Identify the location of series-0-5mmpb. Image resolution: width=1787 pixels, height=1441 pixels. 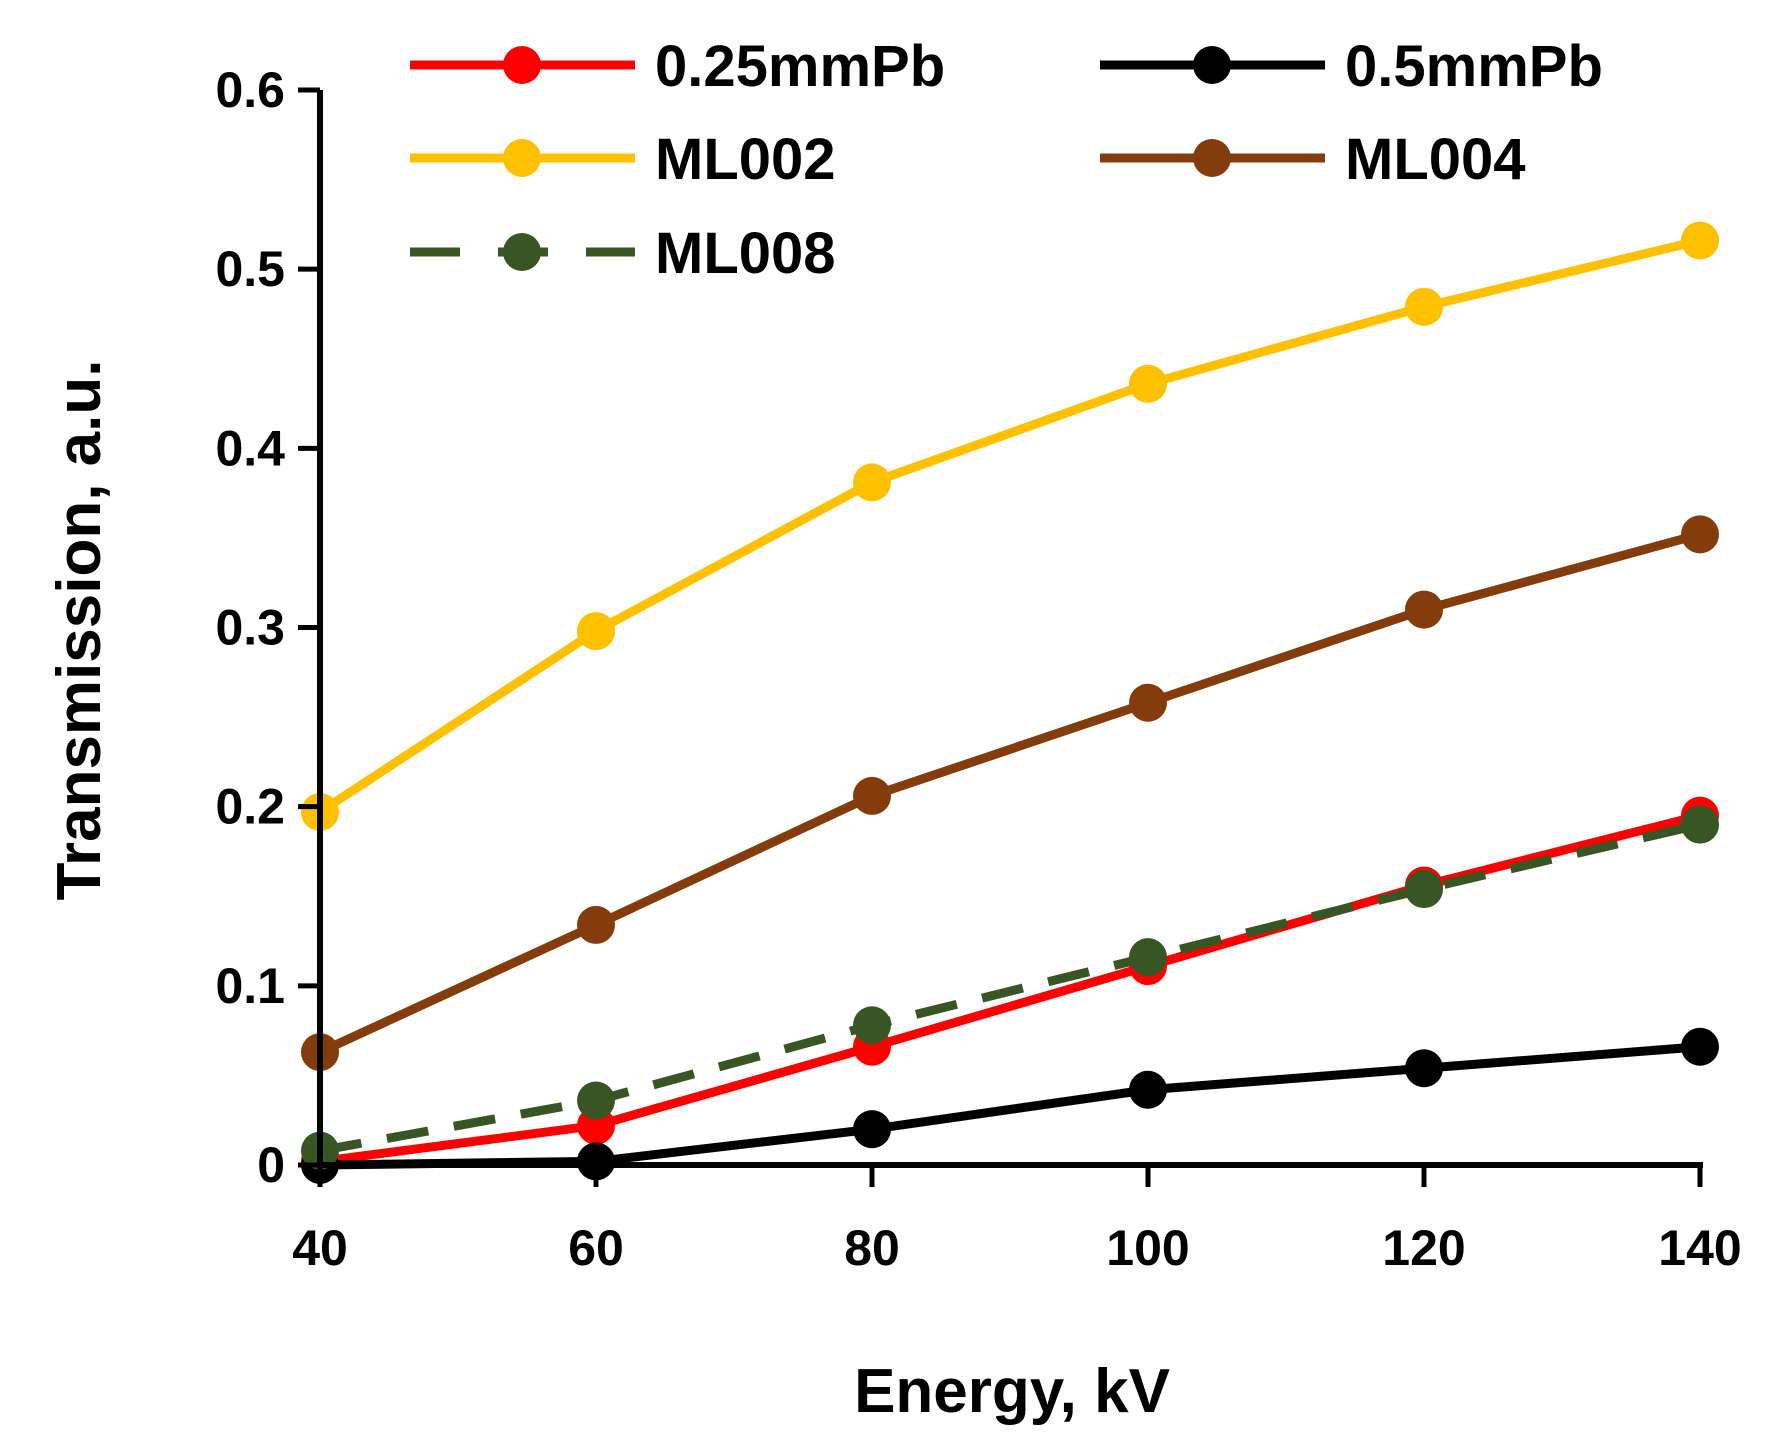
(1010, 1105).